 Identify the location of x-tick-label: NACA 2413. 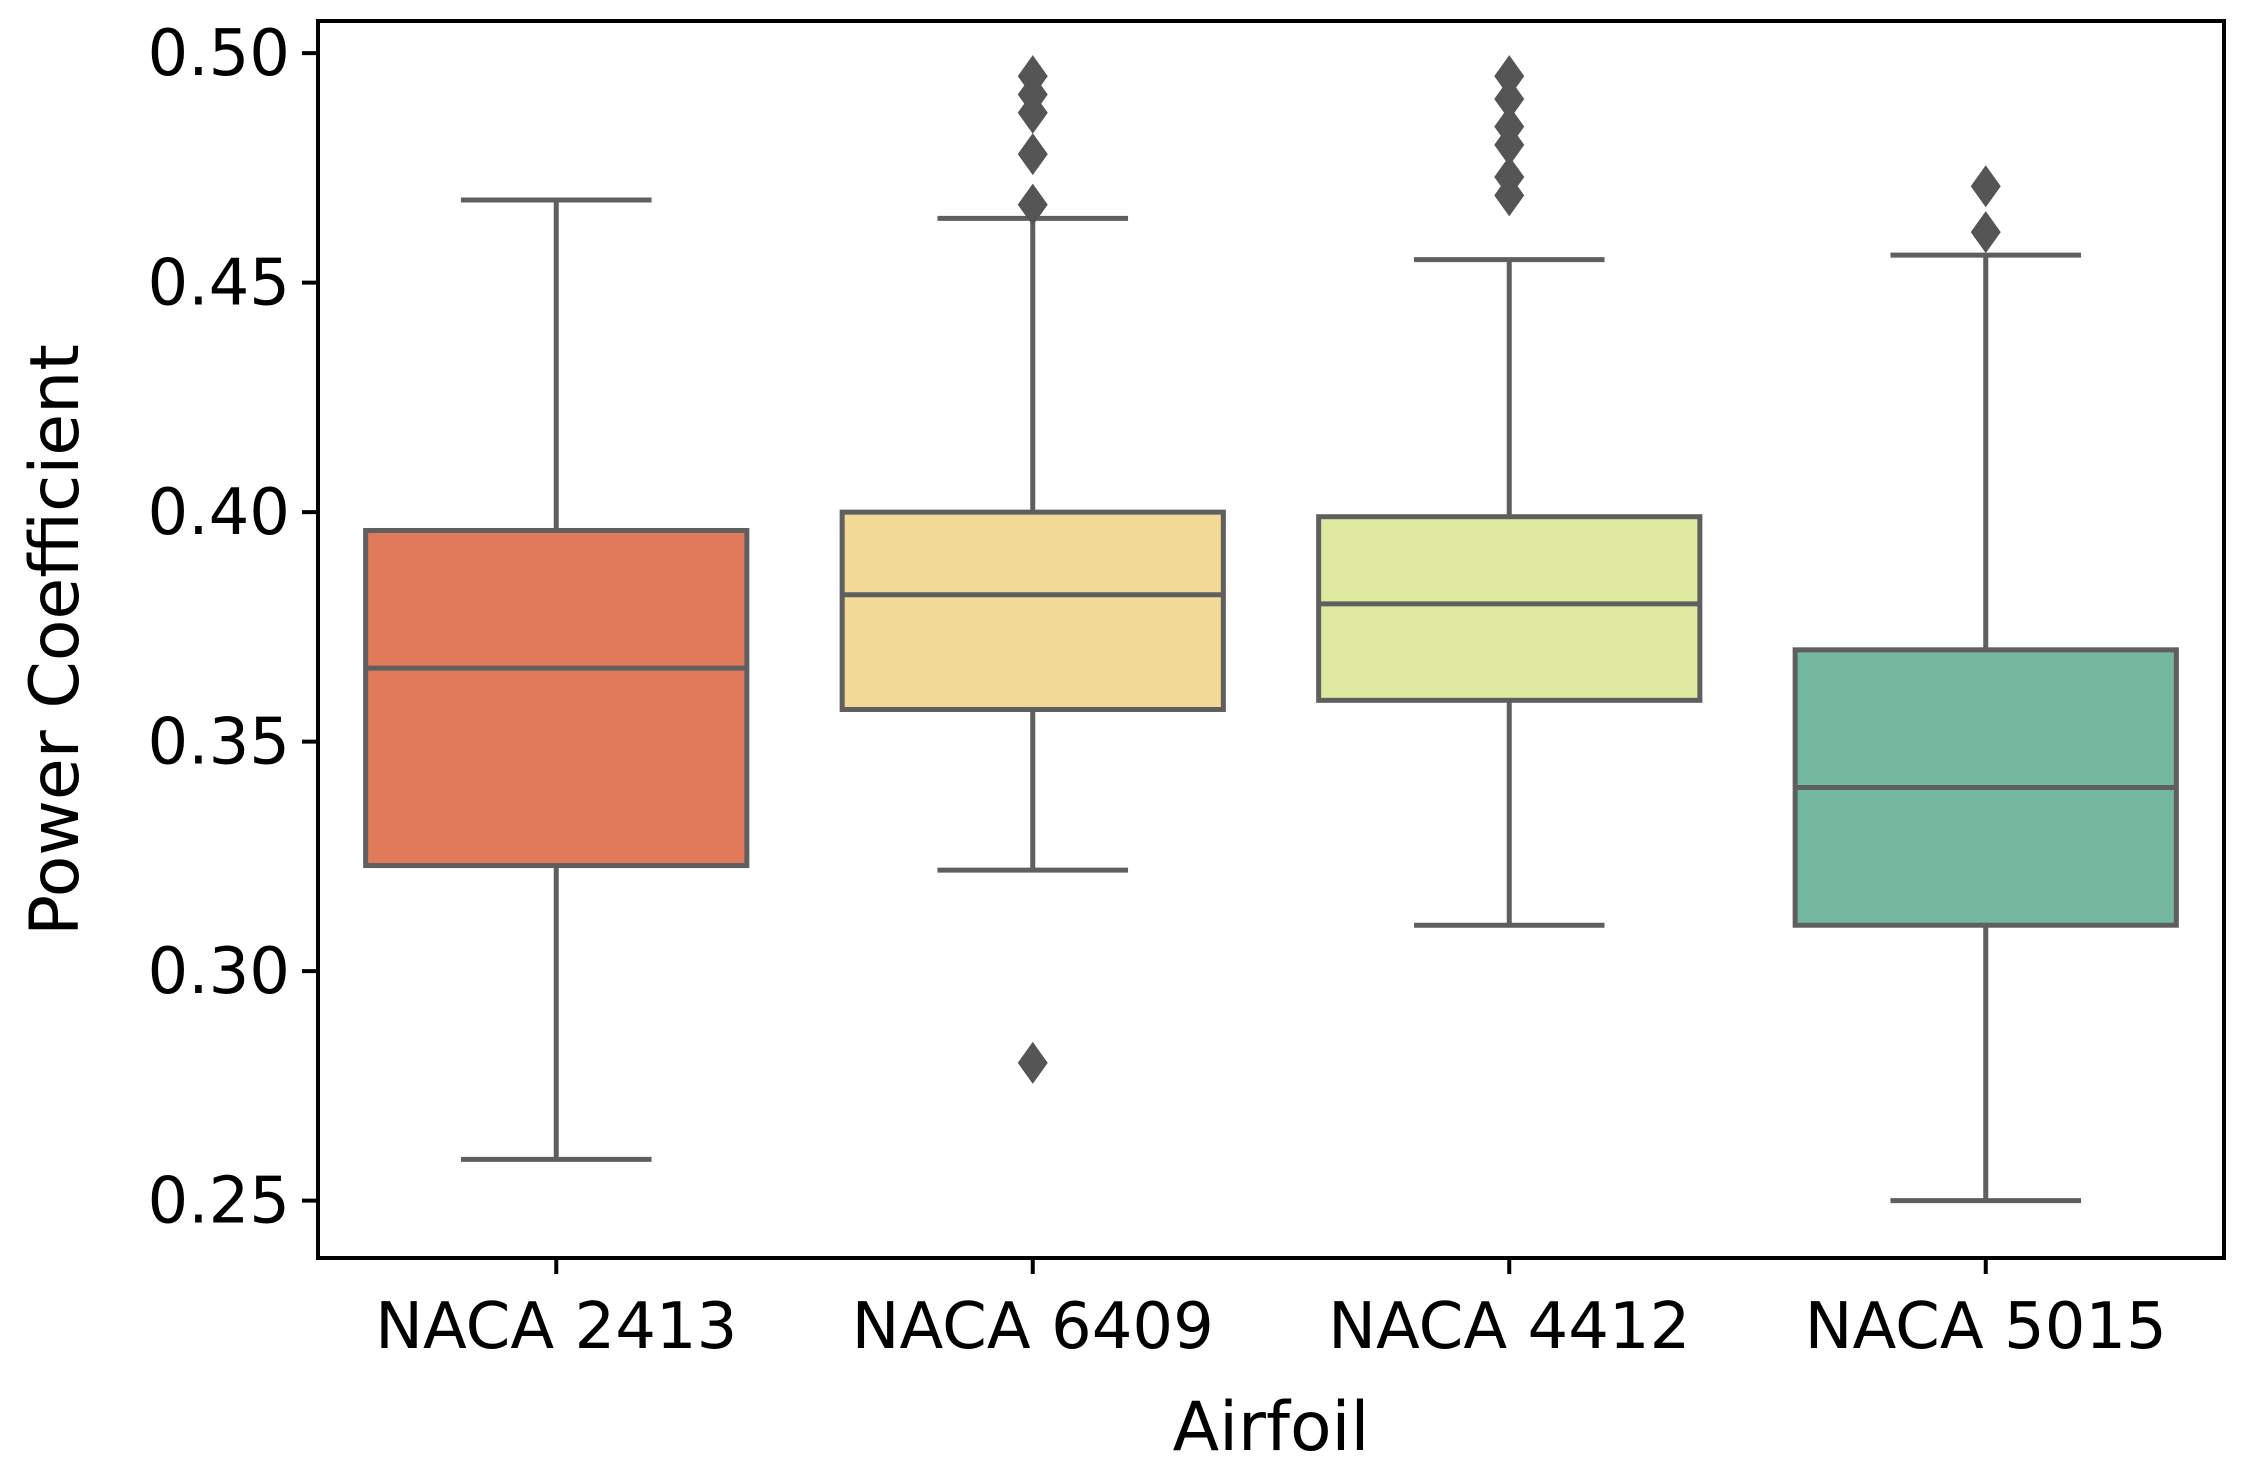
(556, 1327).